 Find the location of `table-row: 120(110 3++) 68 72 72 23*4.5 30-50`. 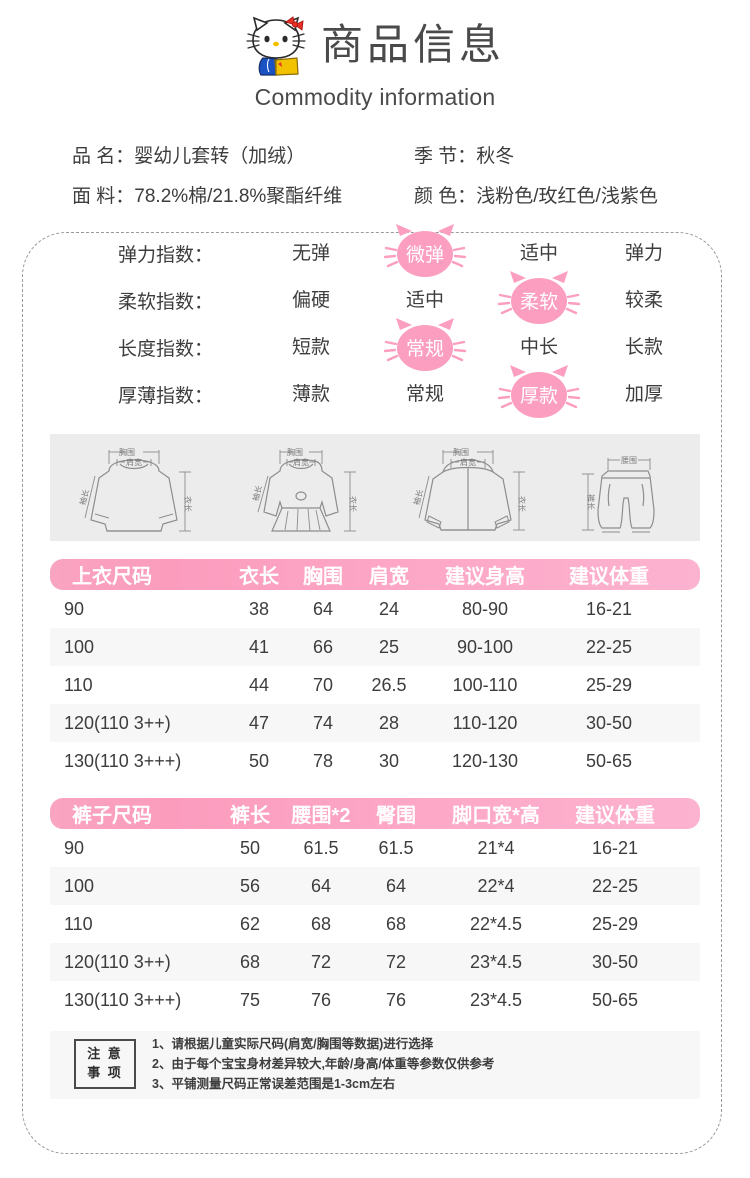

table-row: 120(110 3++) 68 72 72 23*4.5 30-50 is located at coordinates (375, 962).